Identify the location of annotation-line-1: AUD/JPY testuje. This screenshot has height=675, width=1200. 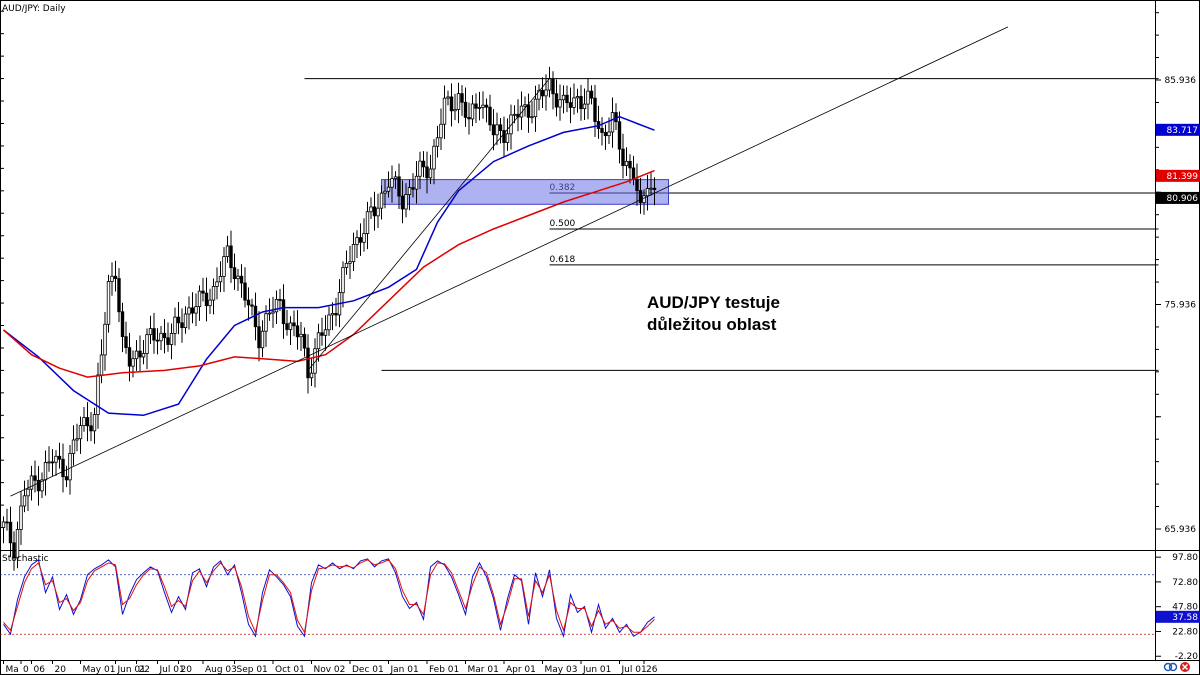
(713, 302).